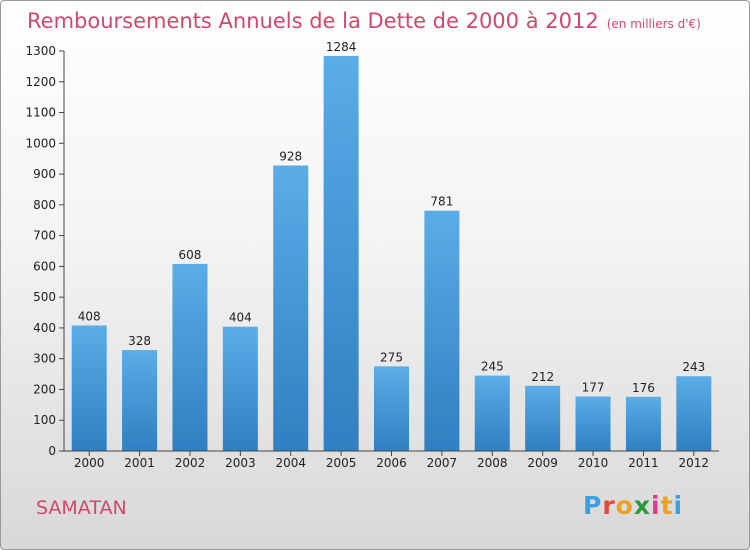 The image size is (750, 550). Describe the element at coordinates (139, 341) in the screenshot. I see `value-label: 328` at that location.